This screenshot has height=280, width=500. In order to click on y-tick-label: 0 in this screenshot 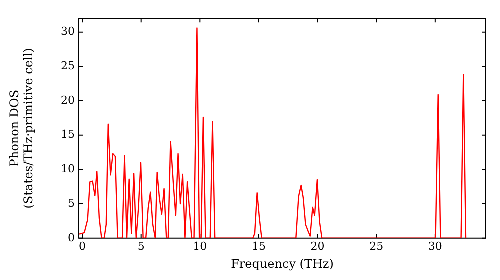, I will do `click(71, 237)`.